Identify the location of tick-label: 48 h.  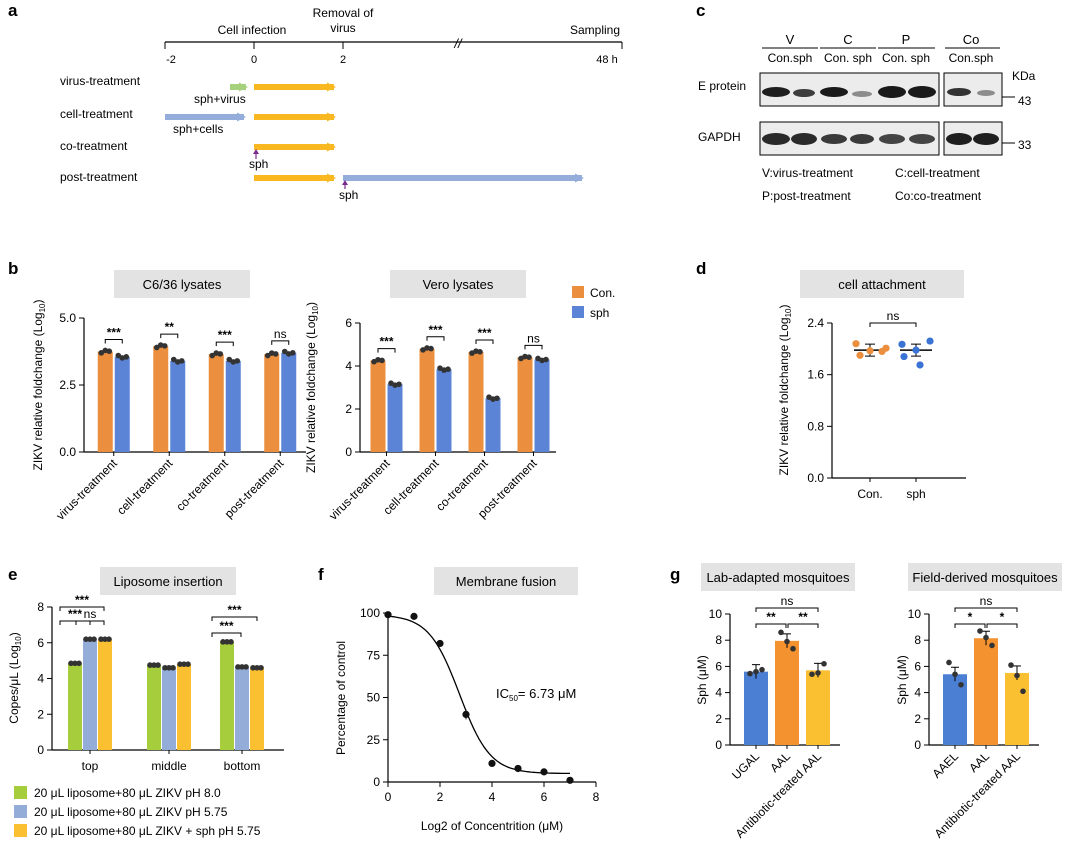
(606, 60).